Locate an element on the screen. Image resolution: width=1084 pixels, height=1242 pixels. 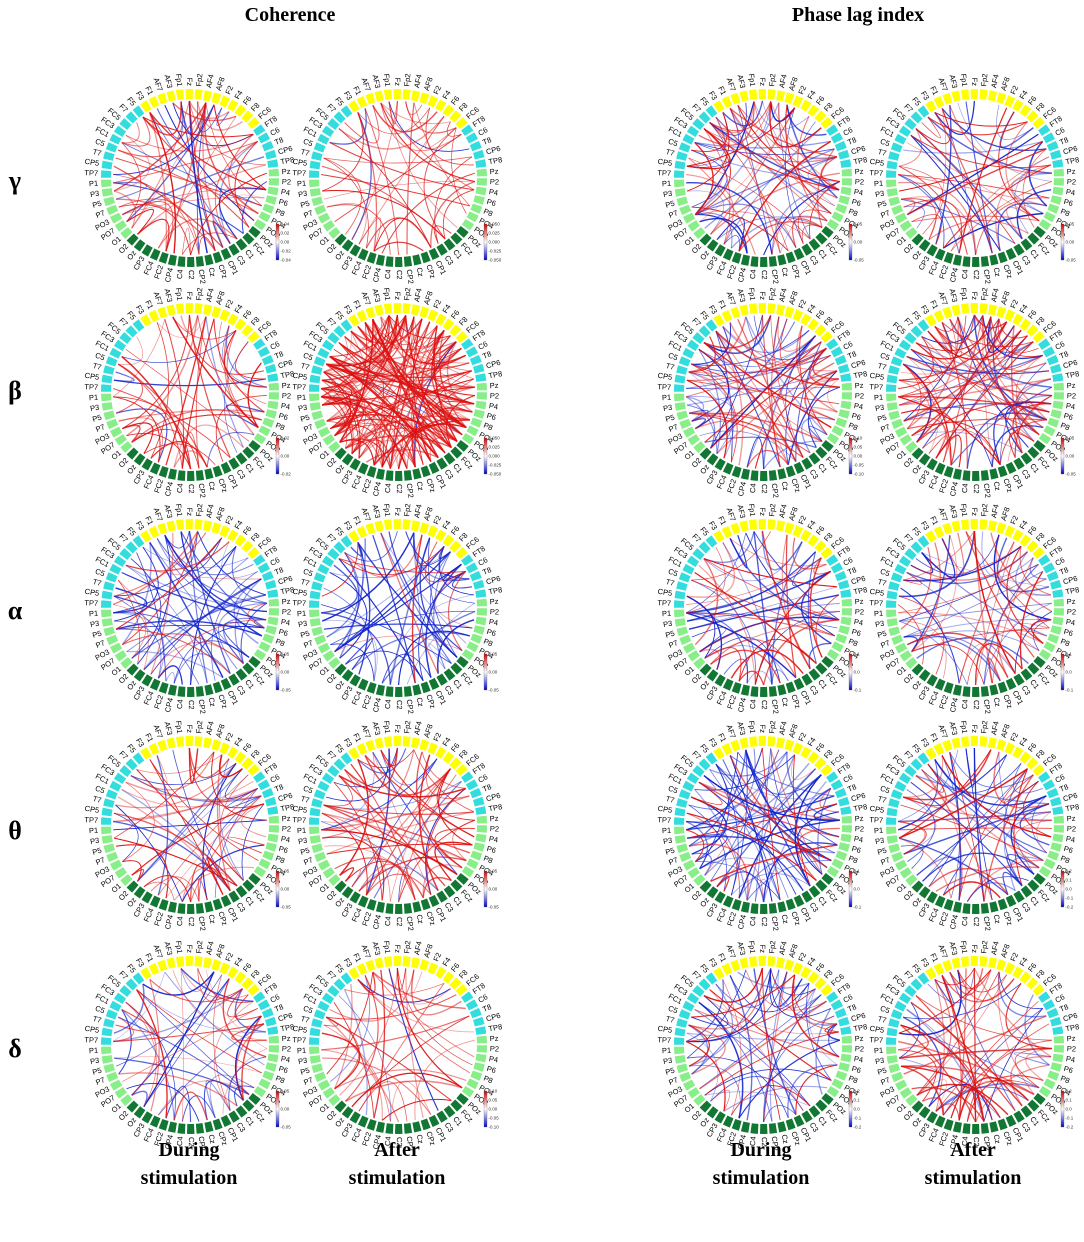
electrode-label: F3 is located at coordinates (140, 310).